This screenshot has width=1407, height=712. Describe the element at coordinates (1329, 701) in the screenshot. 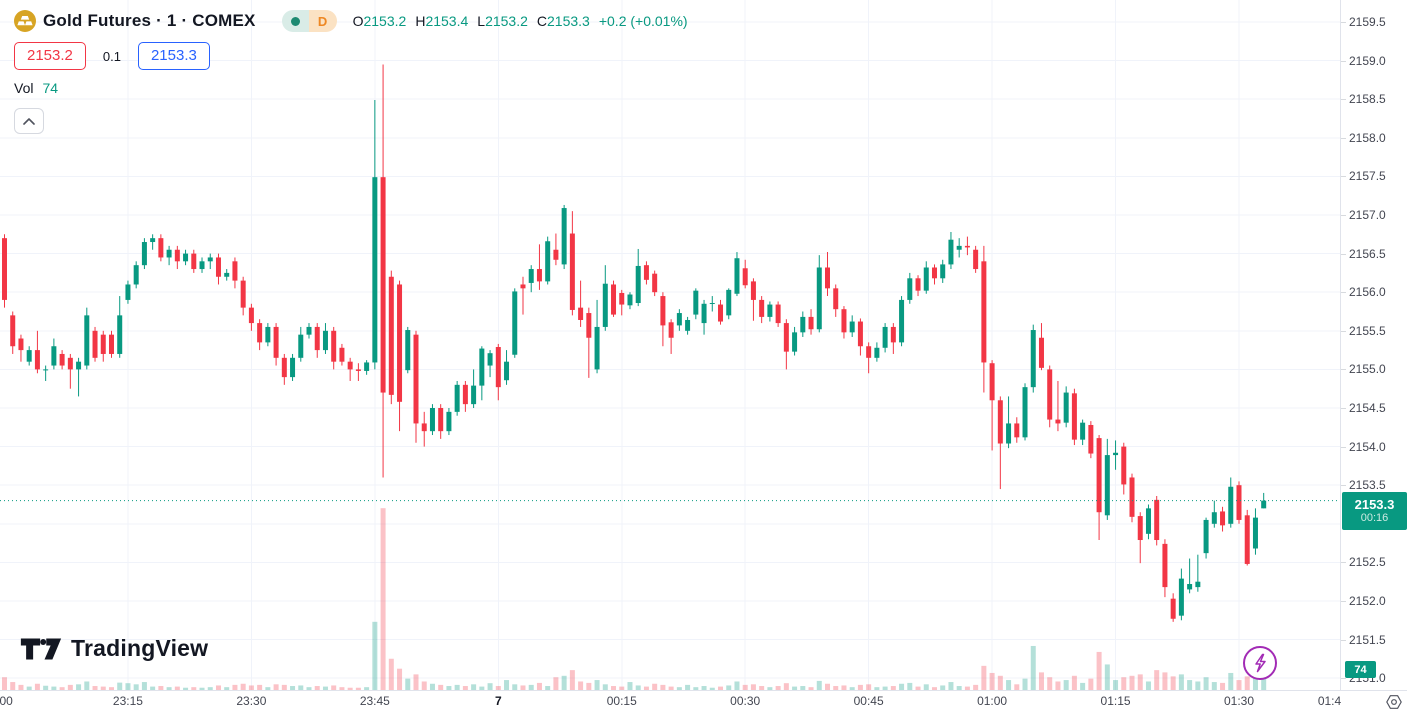

I see `time-axis-label: 01:4` at that location.